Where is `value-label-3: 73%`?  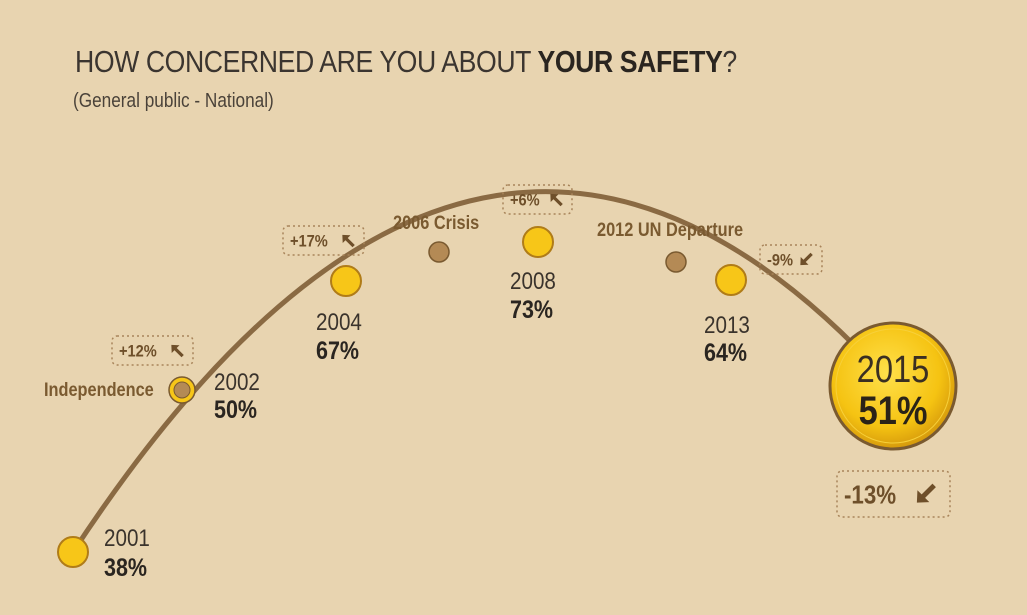 value-label-3: 73% is located at coordinates (531, 309).